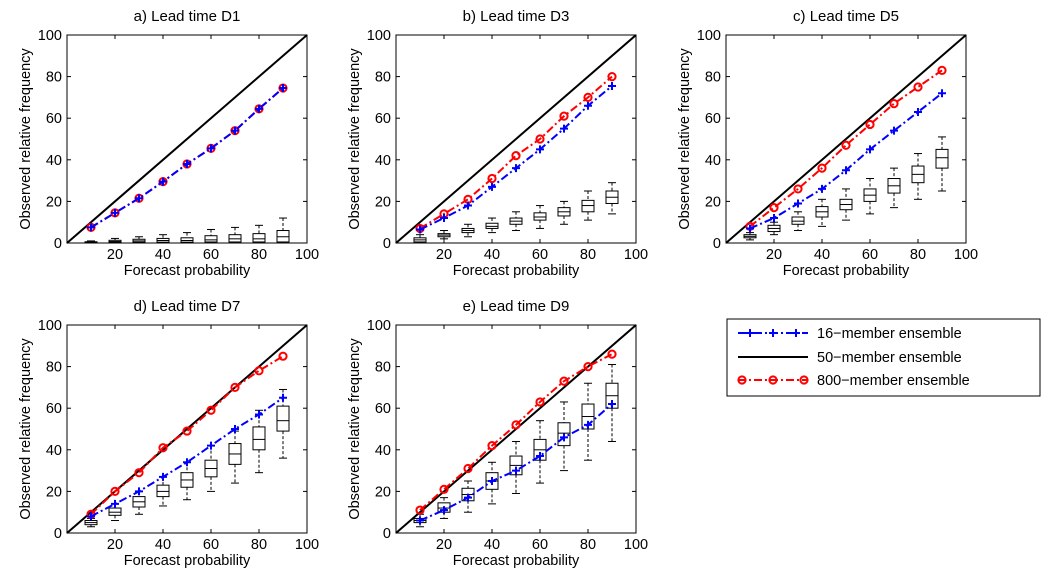  Describe the element at coordinates (750, 333) in the screenshot. I see `legend-marker-plus` at that location.